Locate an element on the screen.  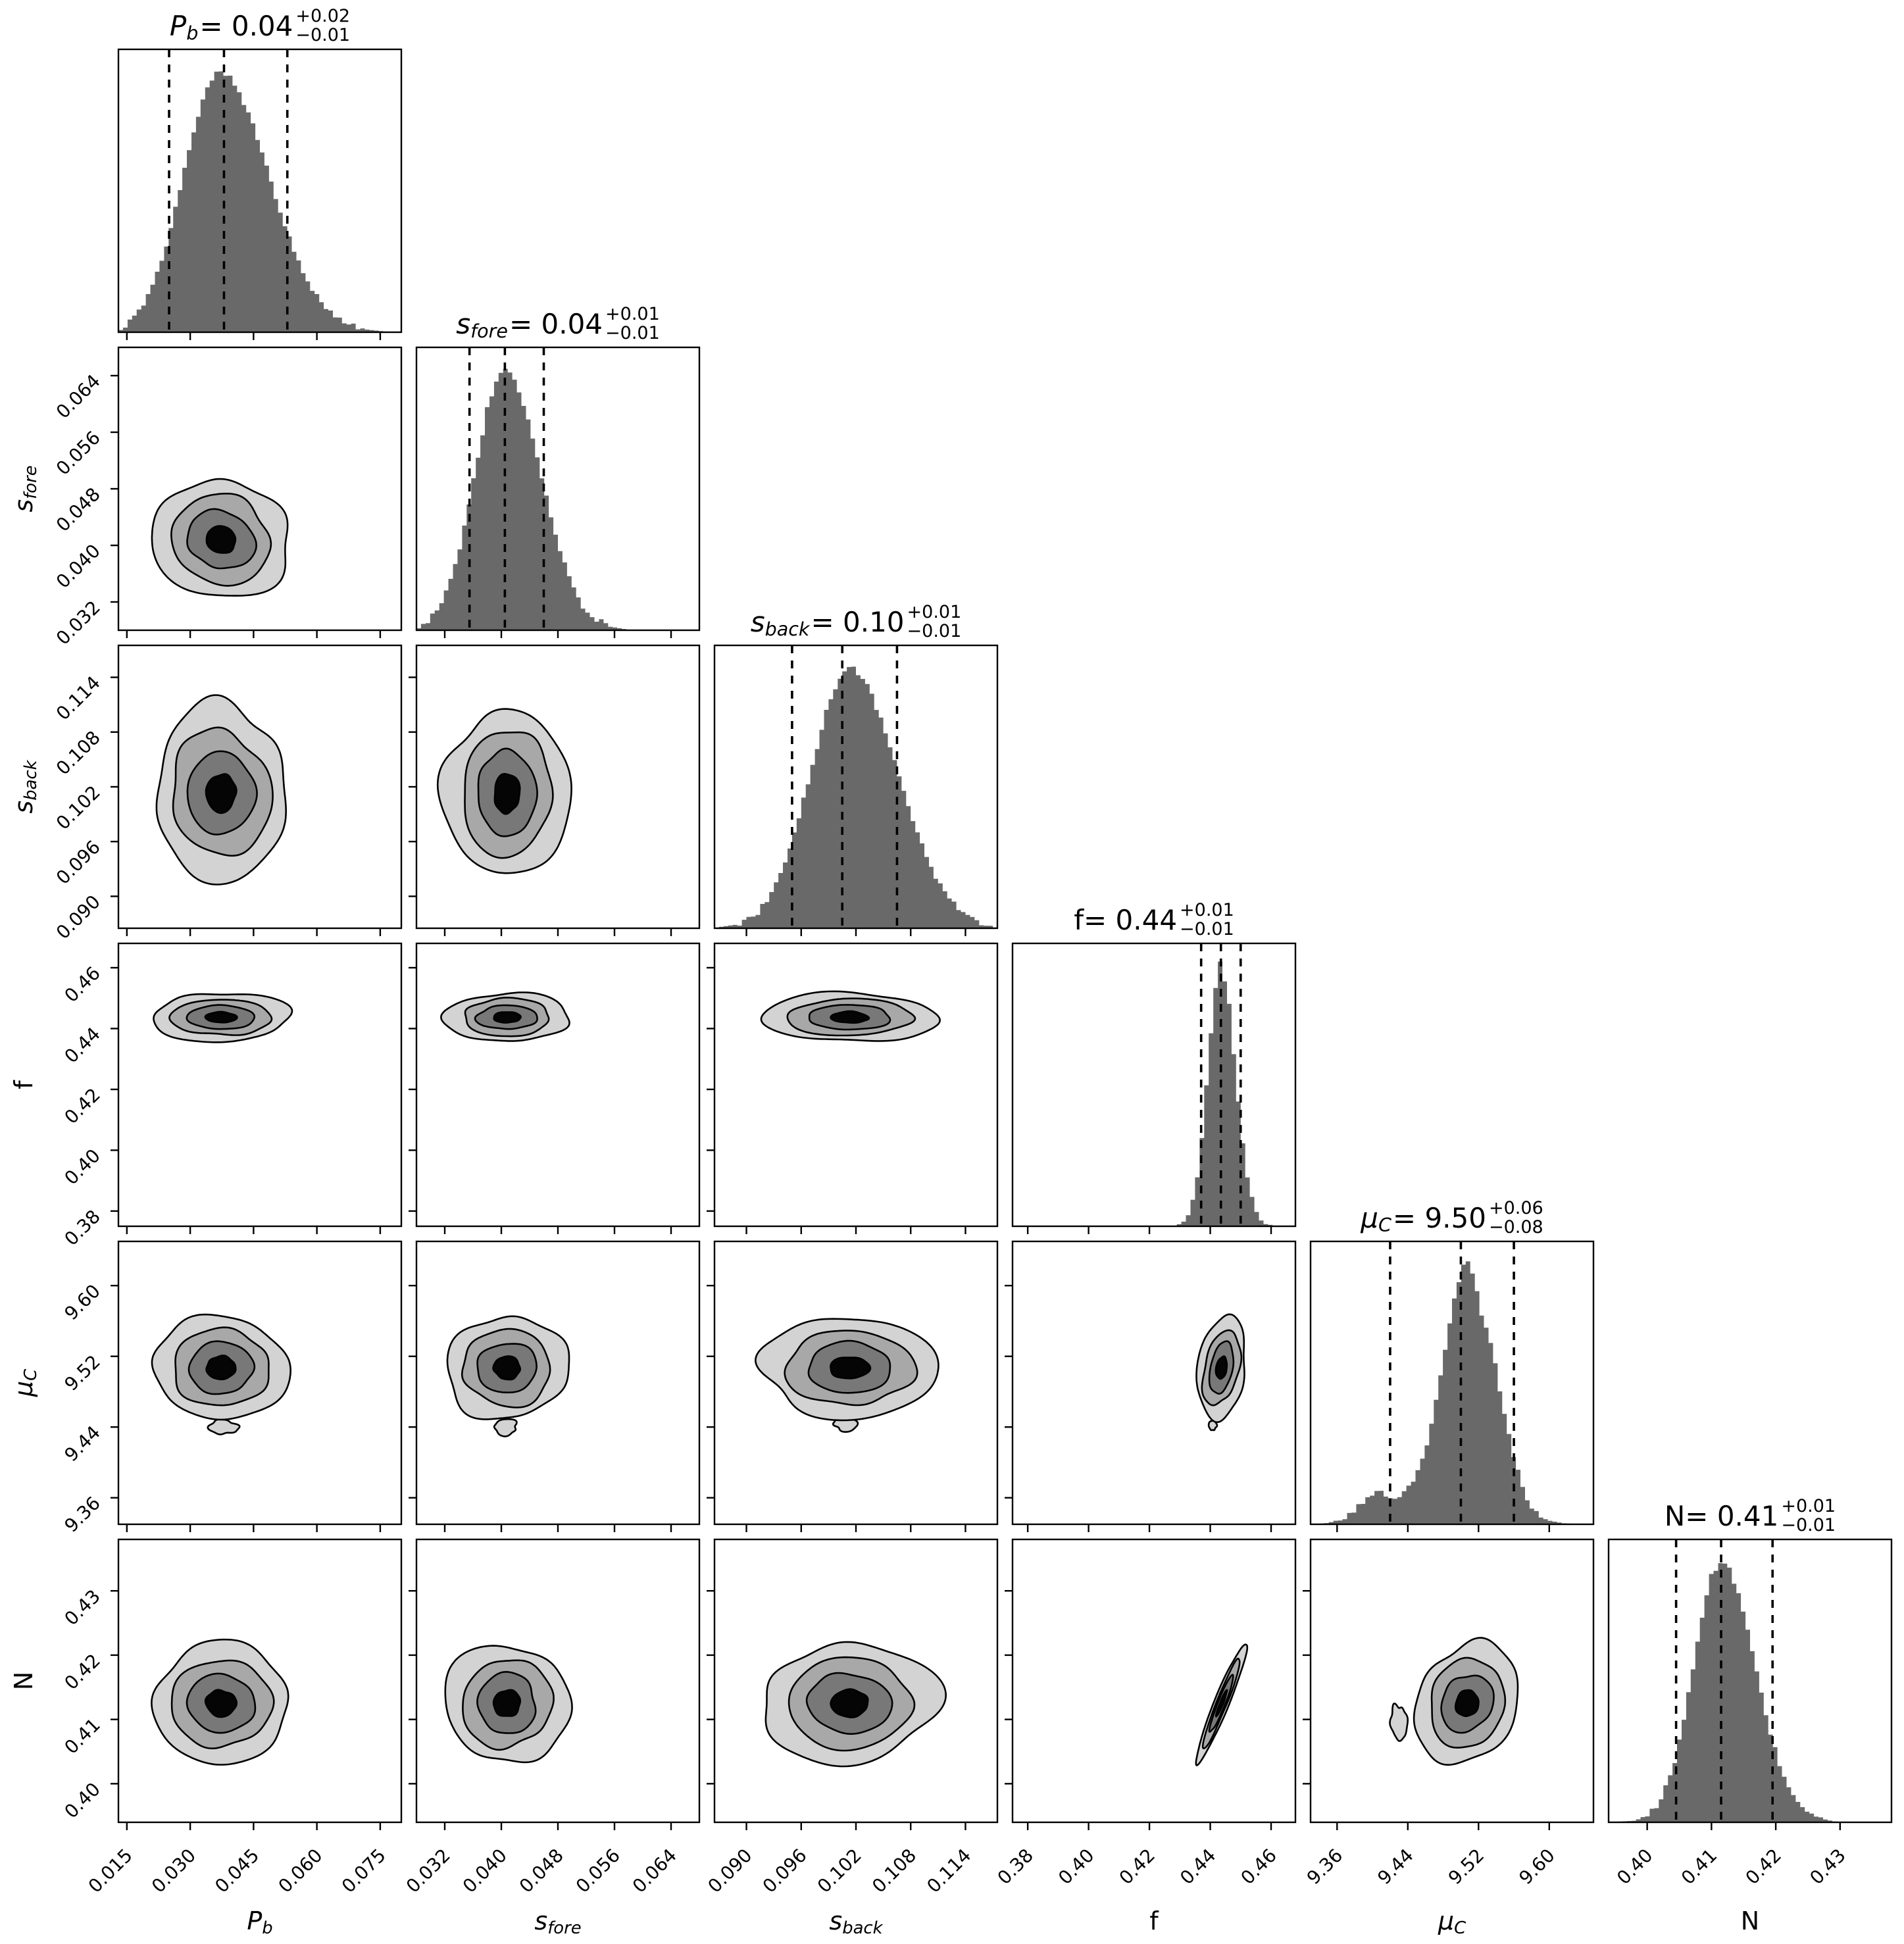
panel-border-sback-sback is located at coordinates (856, 787).